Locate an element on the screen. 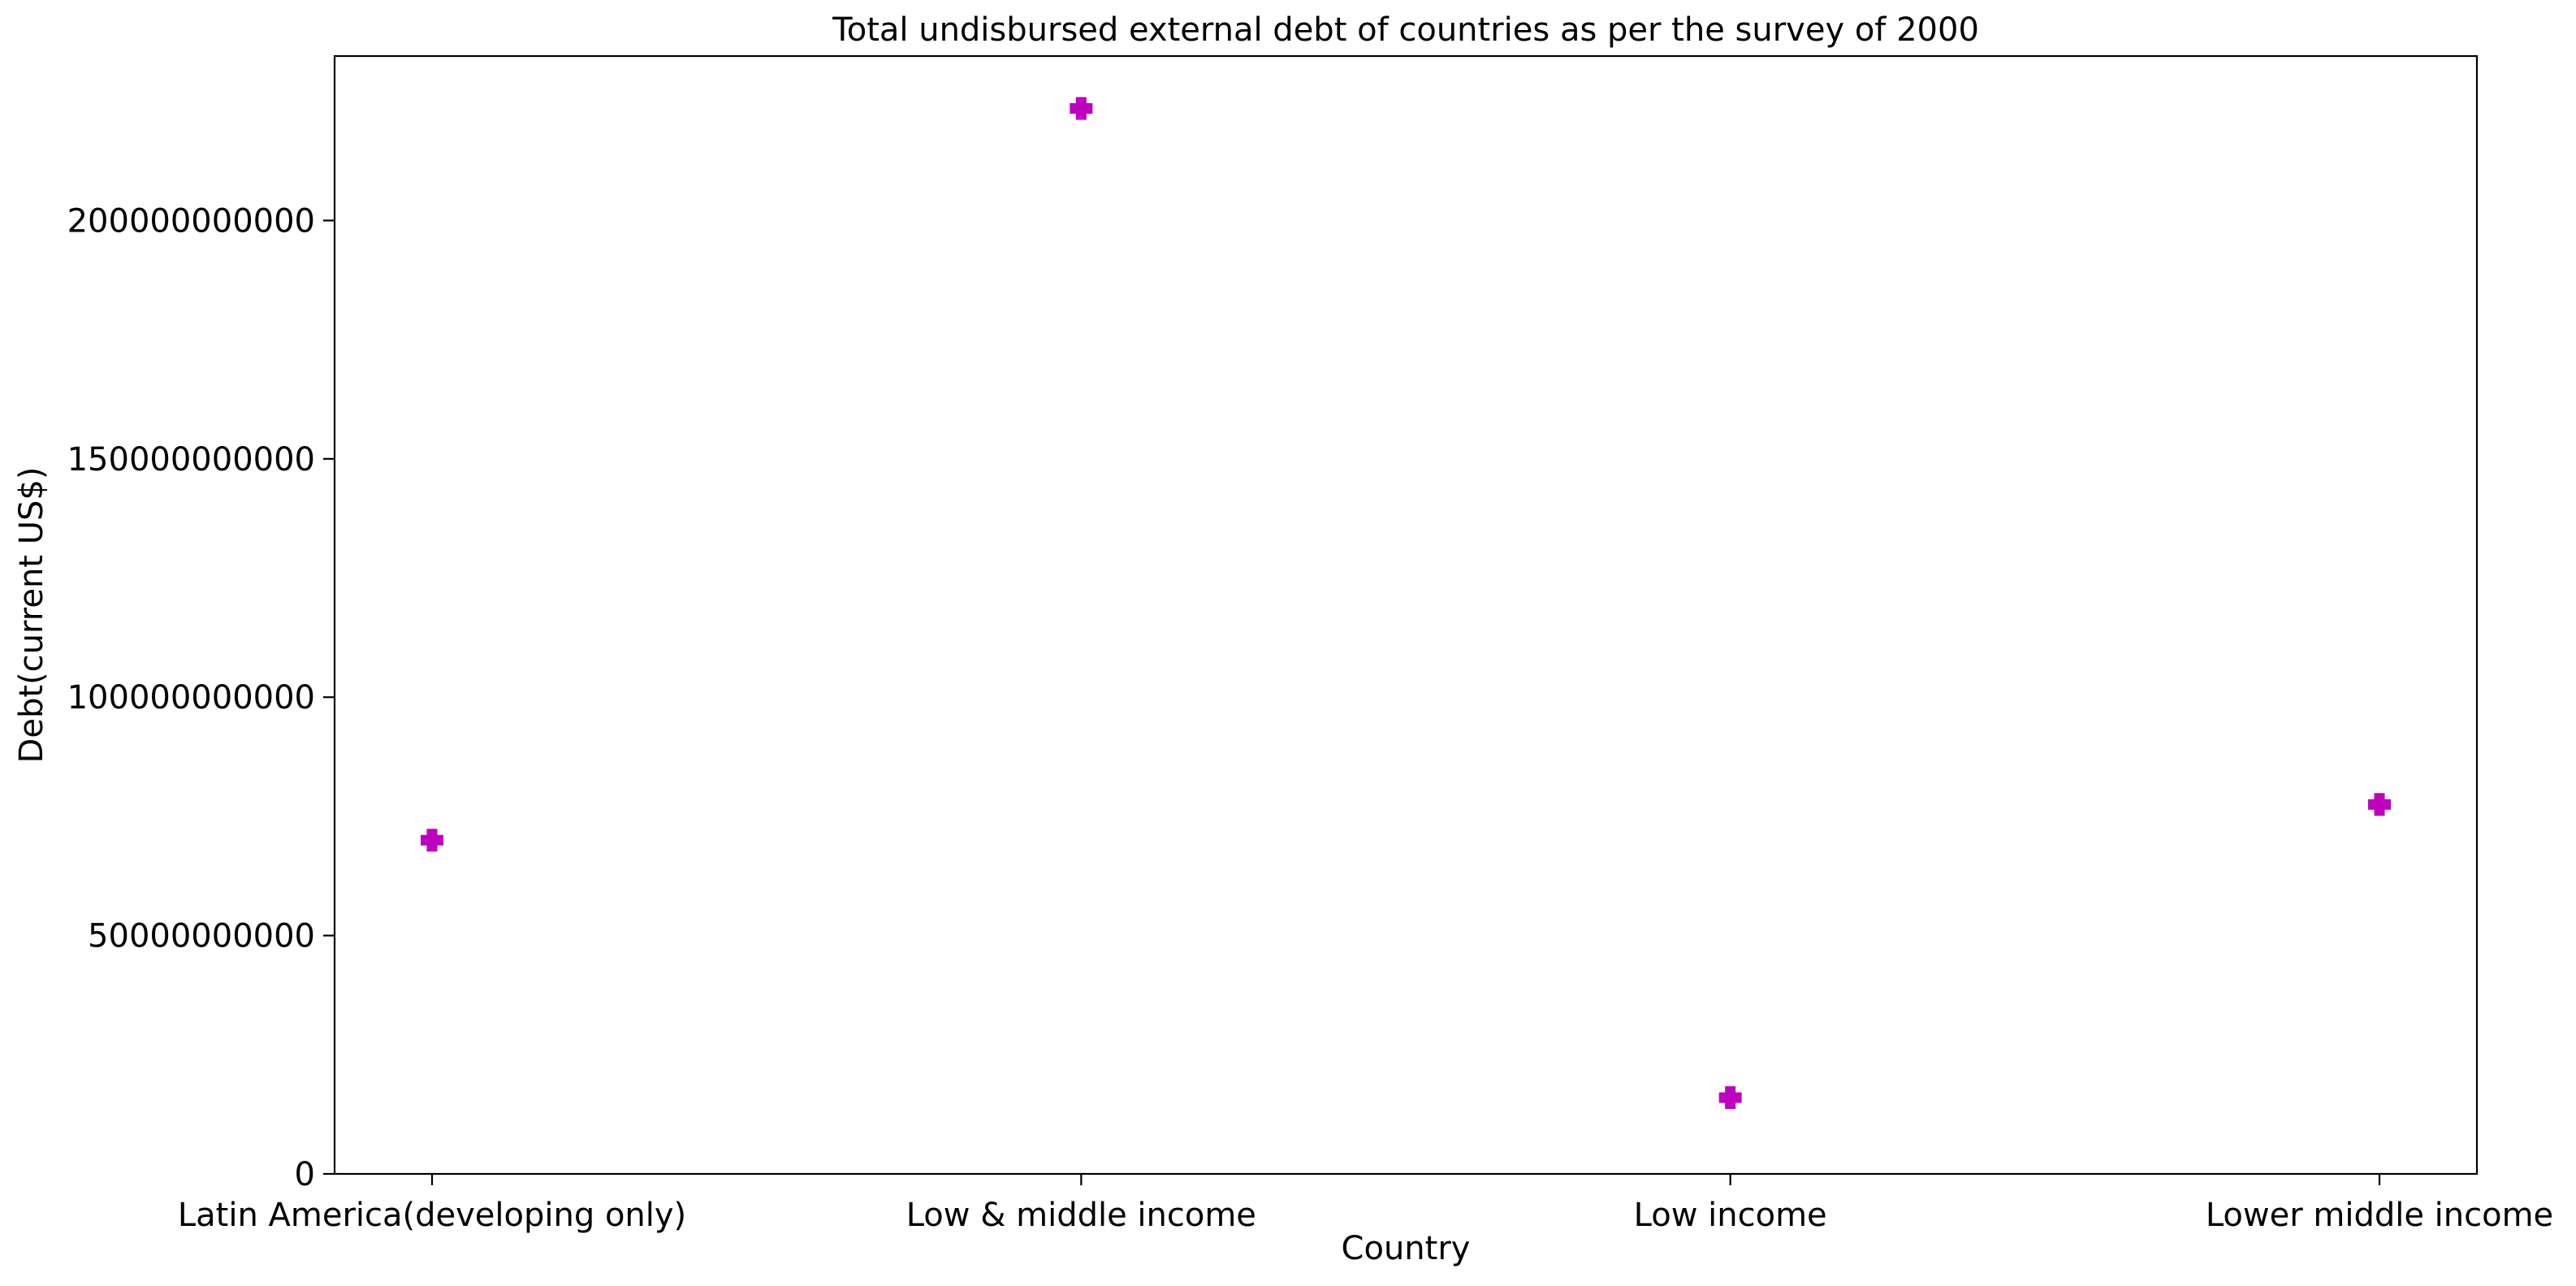 The height and width of the screenshot is (1286, 2576). x-axis-label: Country is located at coordinates (1407, 1248).